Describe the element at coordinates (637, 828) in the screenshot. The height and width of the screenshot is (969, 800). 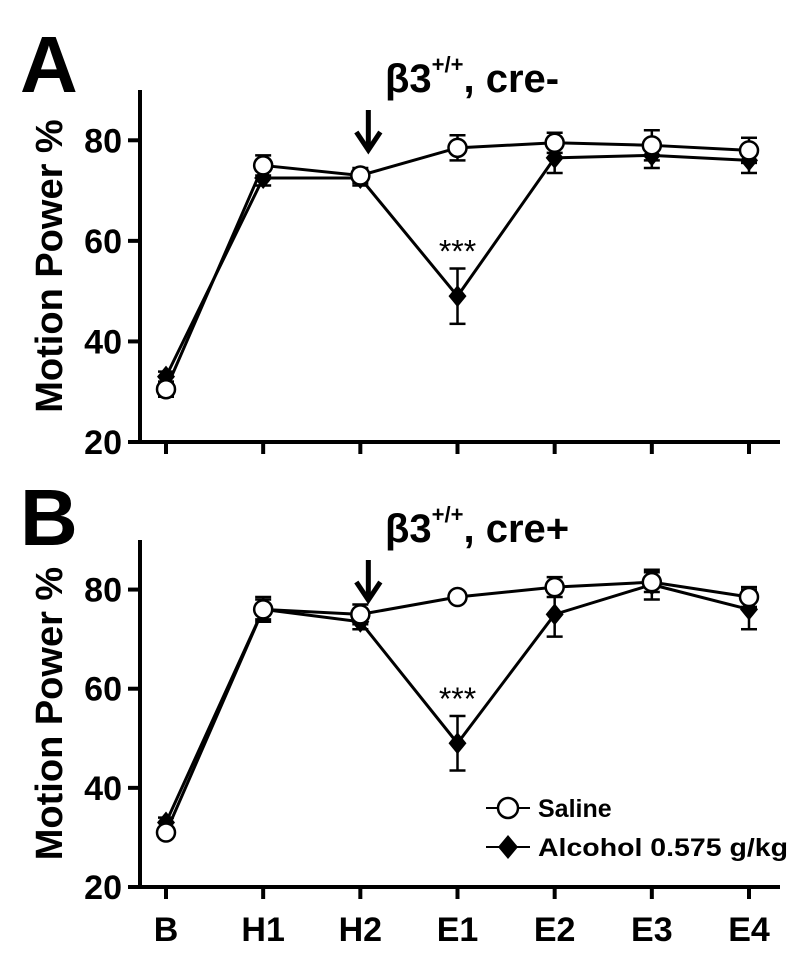
I see `legend: Saline Alcohol 0.575 g/kg` at that location.